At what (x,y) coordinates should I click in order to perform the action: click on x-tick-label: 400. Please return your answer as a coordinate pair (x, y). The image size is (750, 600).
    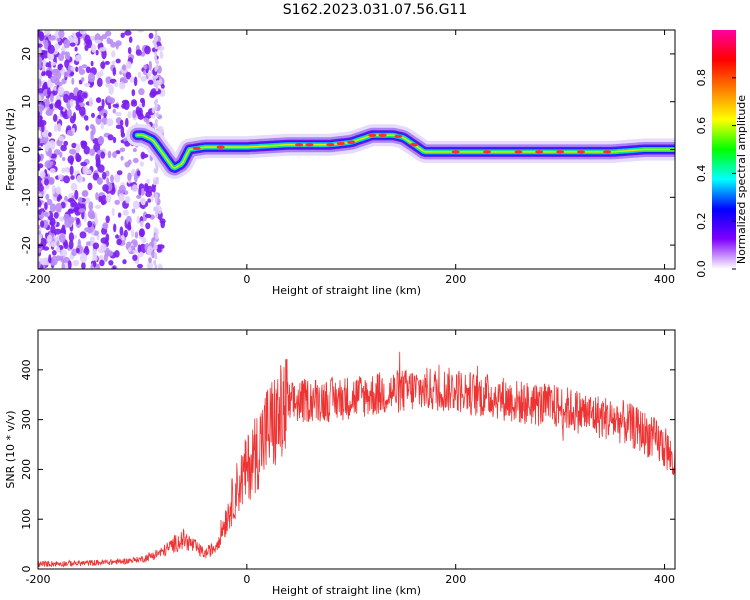
    Looking at the image, I should click on (664, 579).